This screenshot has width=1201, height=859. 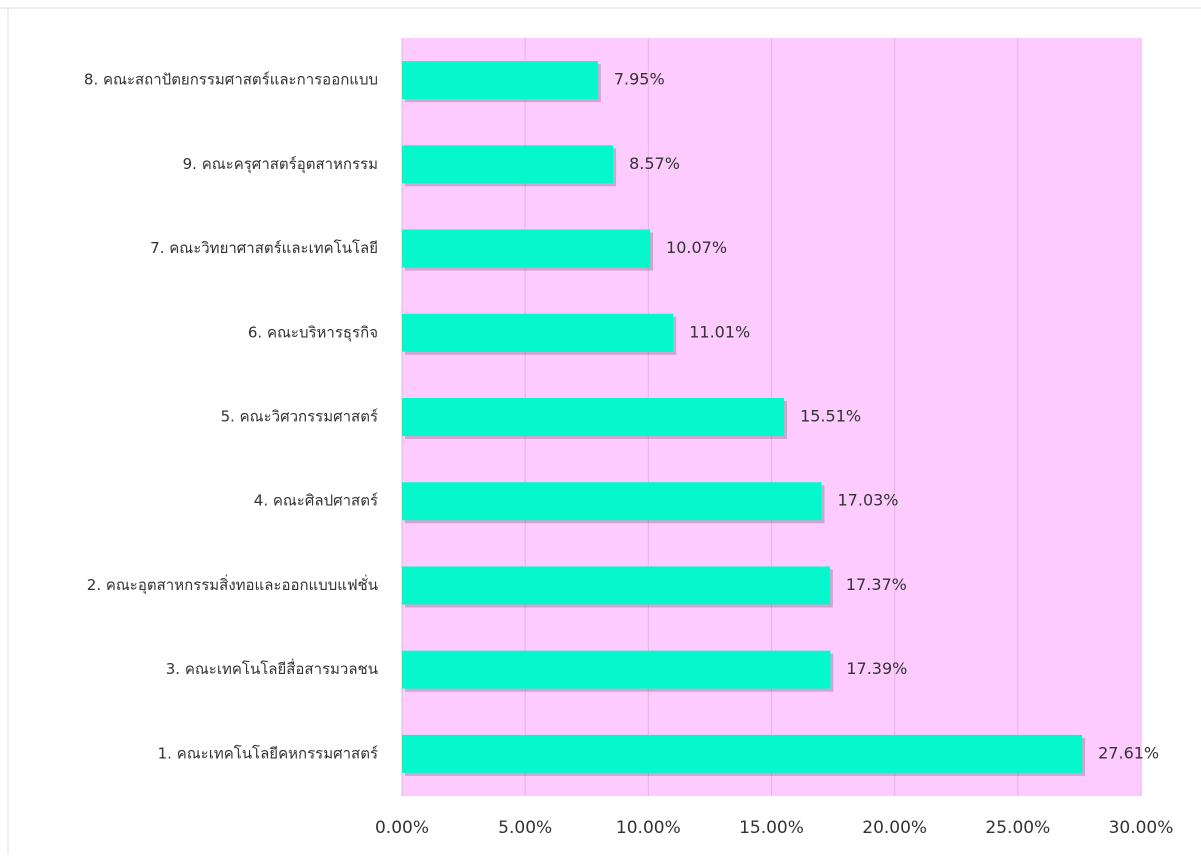 I want to click on y-tick-label: 8. คณะสถาปัตยกรรมศาสตร์และการออกแบบ, so click(x=231, y=80).